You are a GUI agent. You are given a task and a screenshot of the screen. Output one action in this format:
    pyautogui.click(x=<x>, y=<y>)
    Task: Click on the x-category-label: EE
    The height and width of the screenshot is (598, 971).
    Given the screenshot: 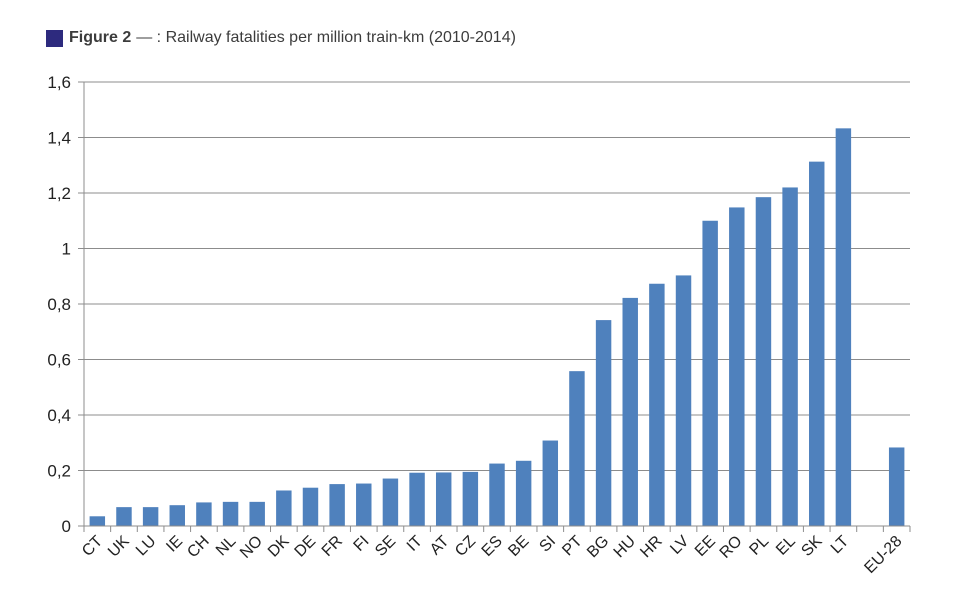 What is the action you would take?
    pyautogui.click(x=705, y=546)
    